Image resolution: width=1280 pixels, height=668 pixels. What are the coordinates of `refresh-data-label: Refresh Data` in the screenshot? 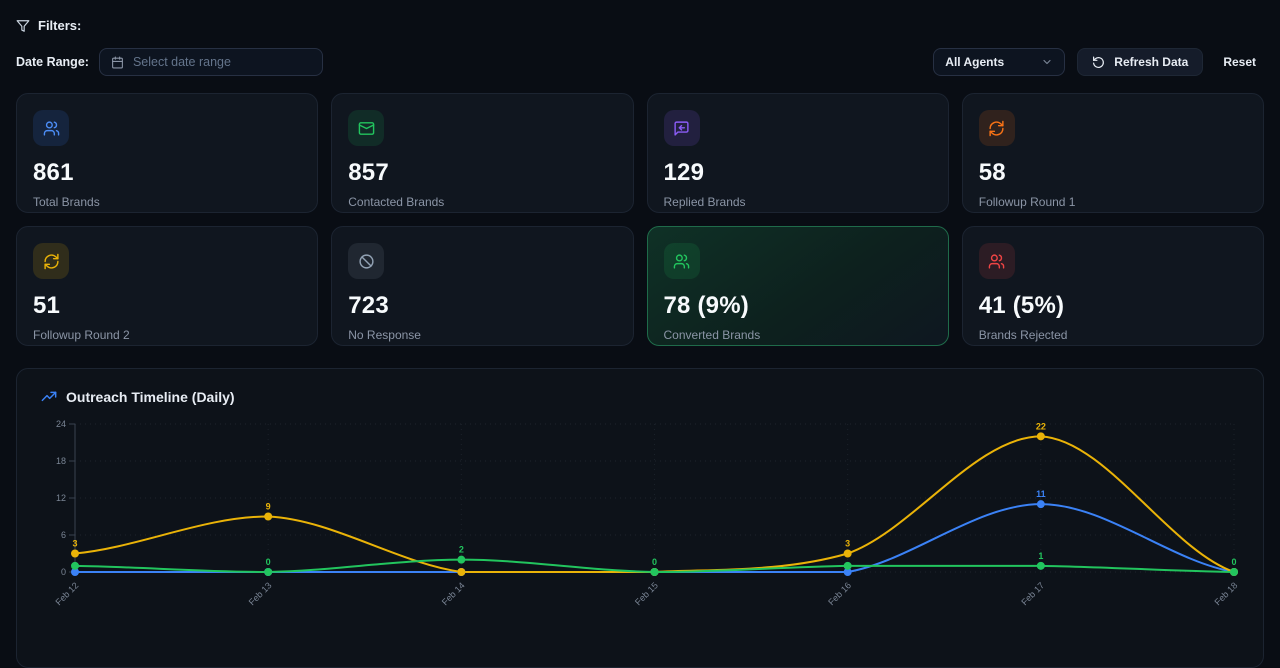 It's located at (1151, 62).